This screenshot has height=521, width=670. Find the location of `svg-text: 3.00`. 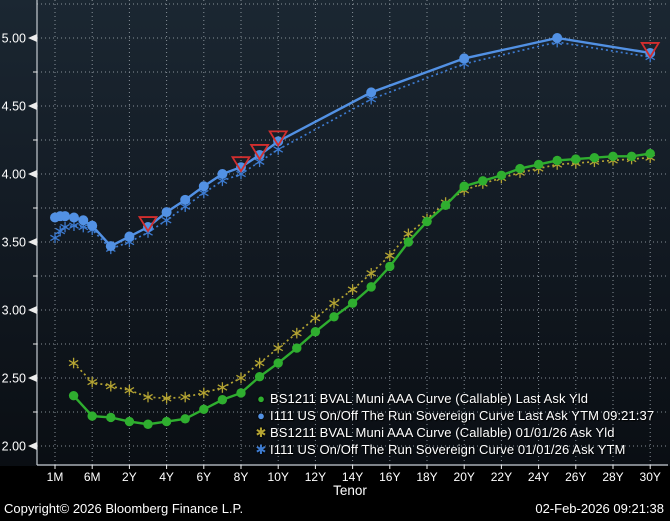

svg-text: 3.00 is located at coordinates (14, 311).